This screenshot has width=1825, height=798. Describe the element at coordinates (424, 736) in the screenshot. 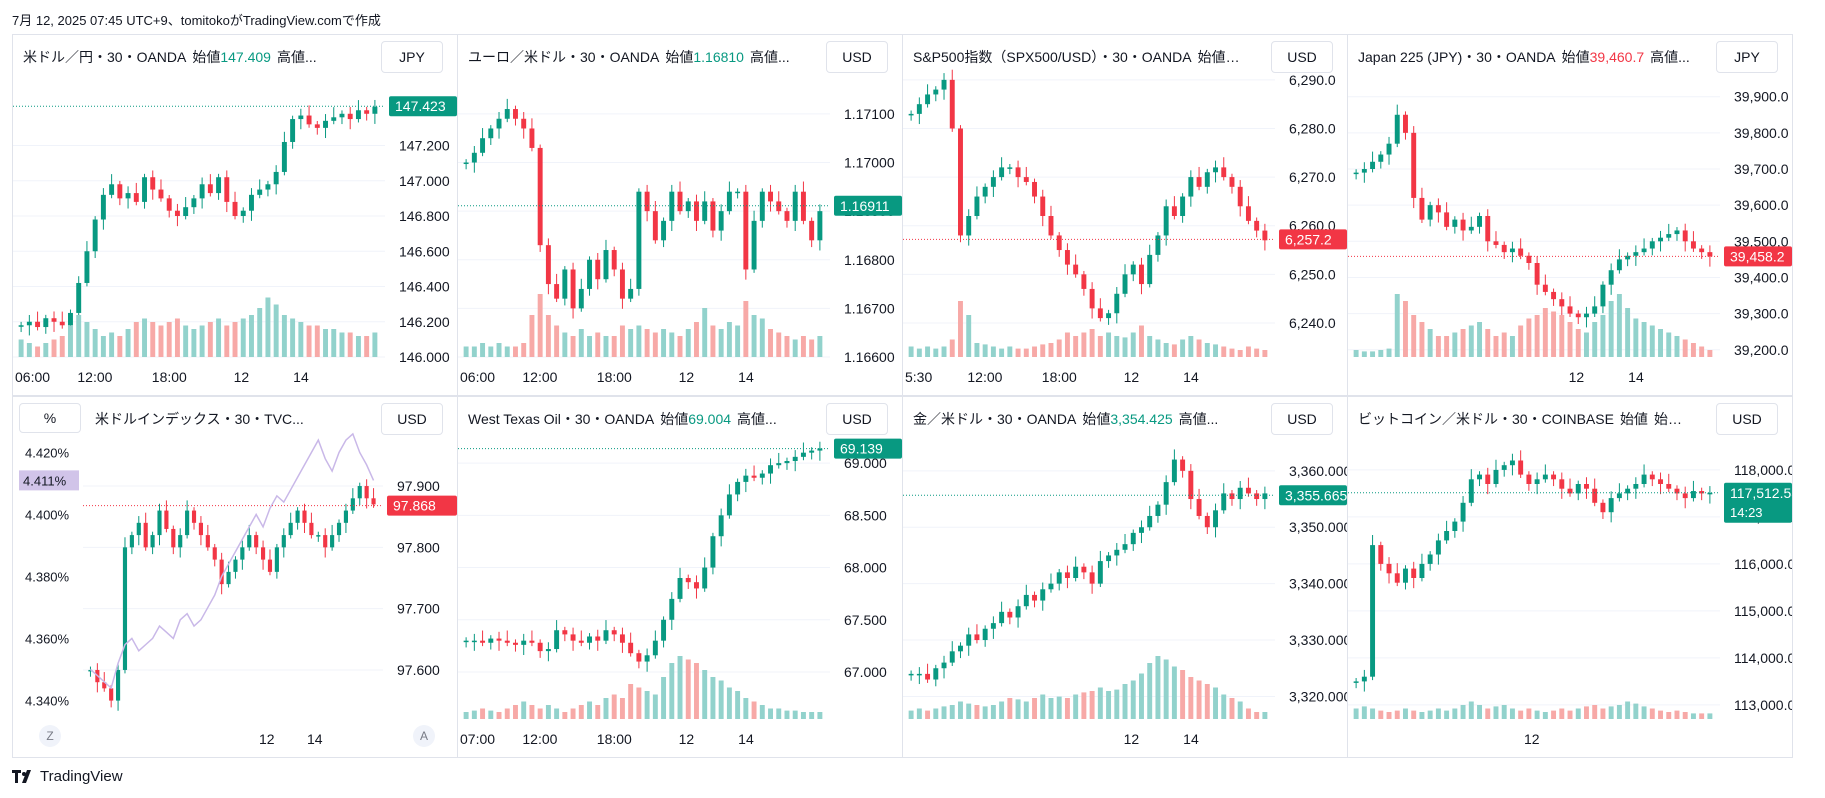

I see `auto-scale-toggle: A` at that location.